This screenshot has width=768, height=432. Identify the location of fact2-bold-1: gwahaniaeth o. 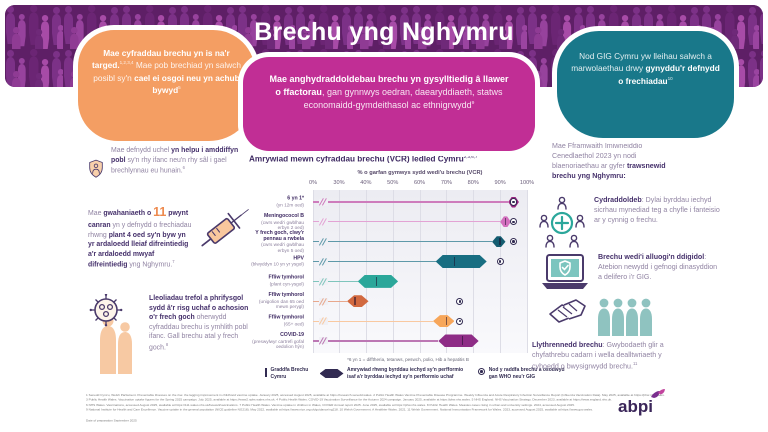
(128, 213).